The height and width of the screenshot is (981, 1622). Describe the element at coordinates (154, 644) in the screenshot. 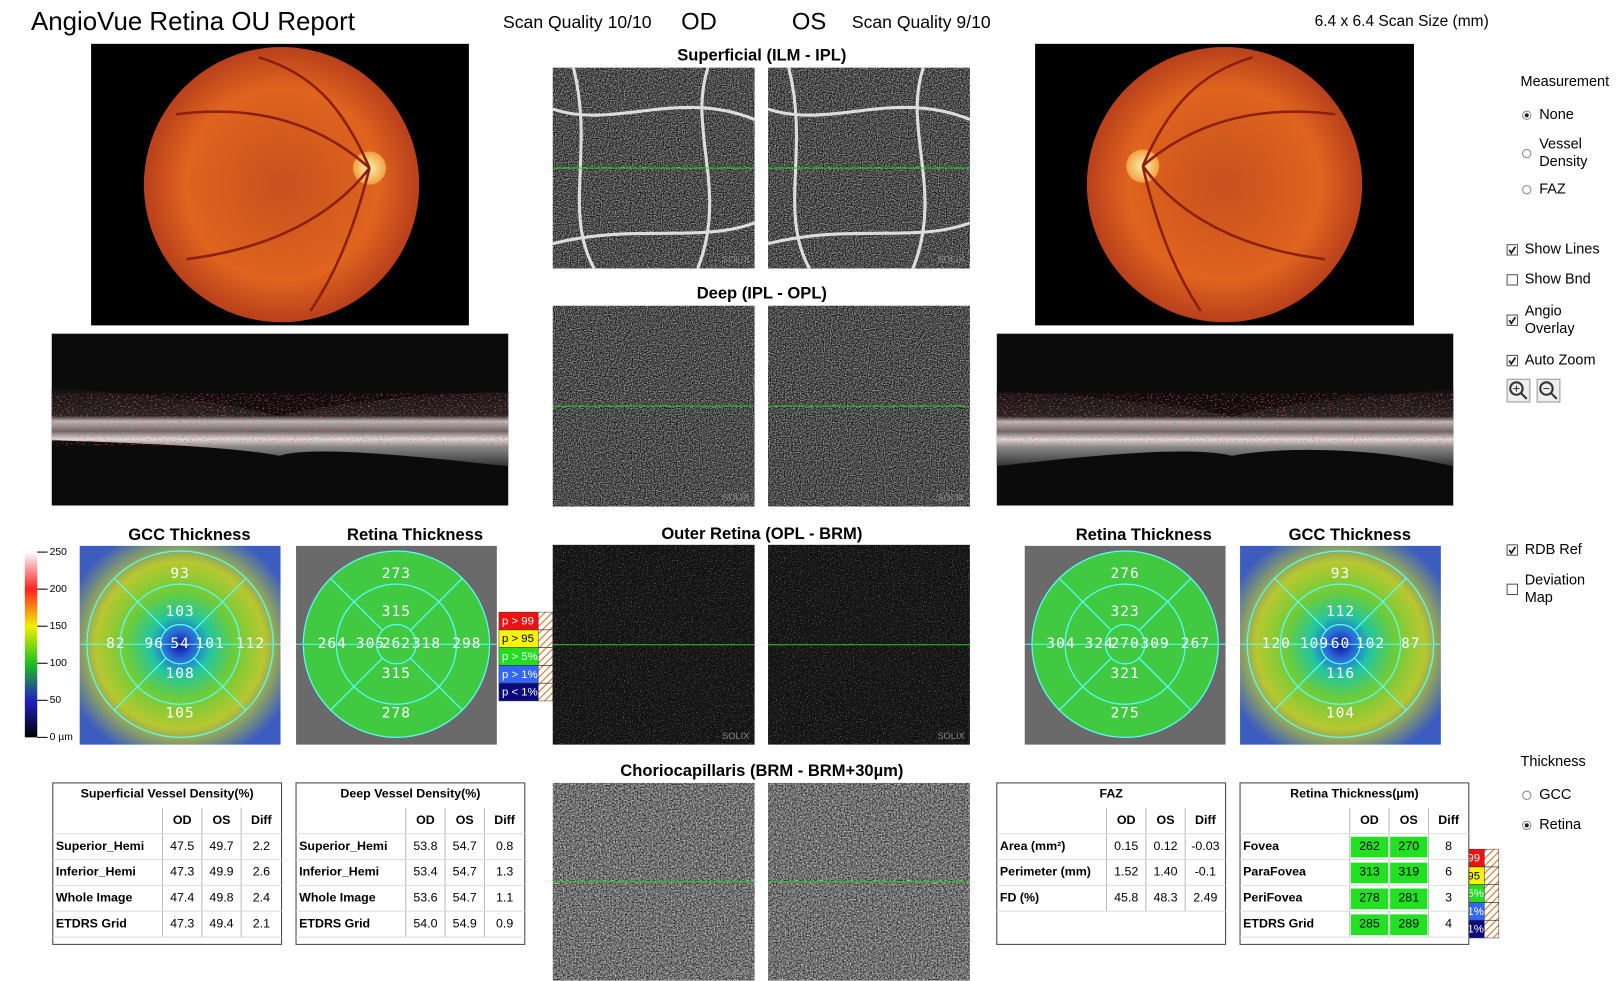

I see `sector-value: 96` at that location.